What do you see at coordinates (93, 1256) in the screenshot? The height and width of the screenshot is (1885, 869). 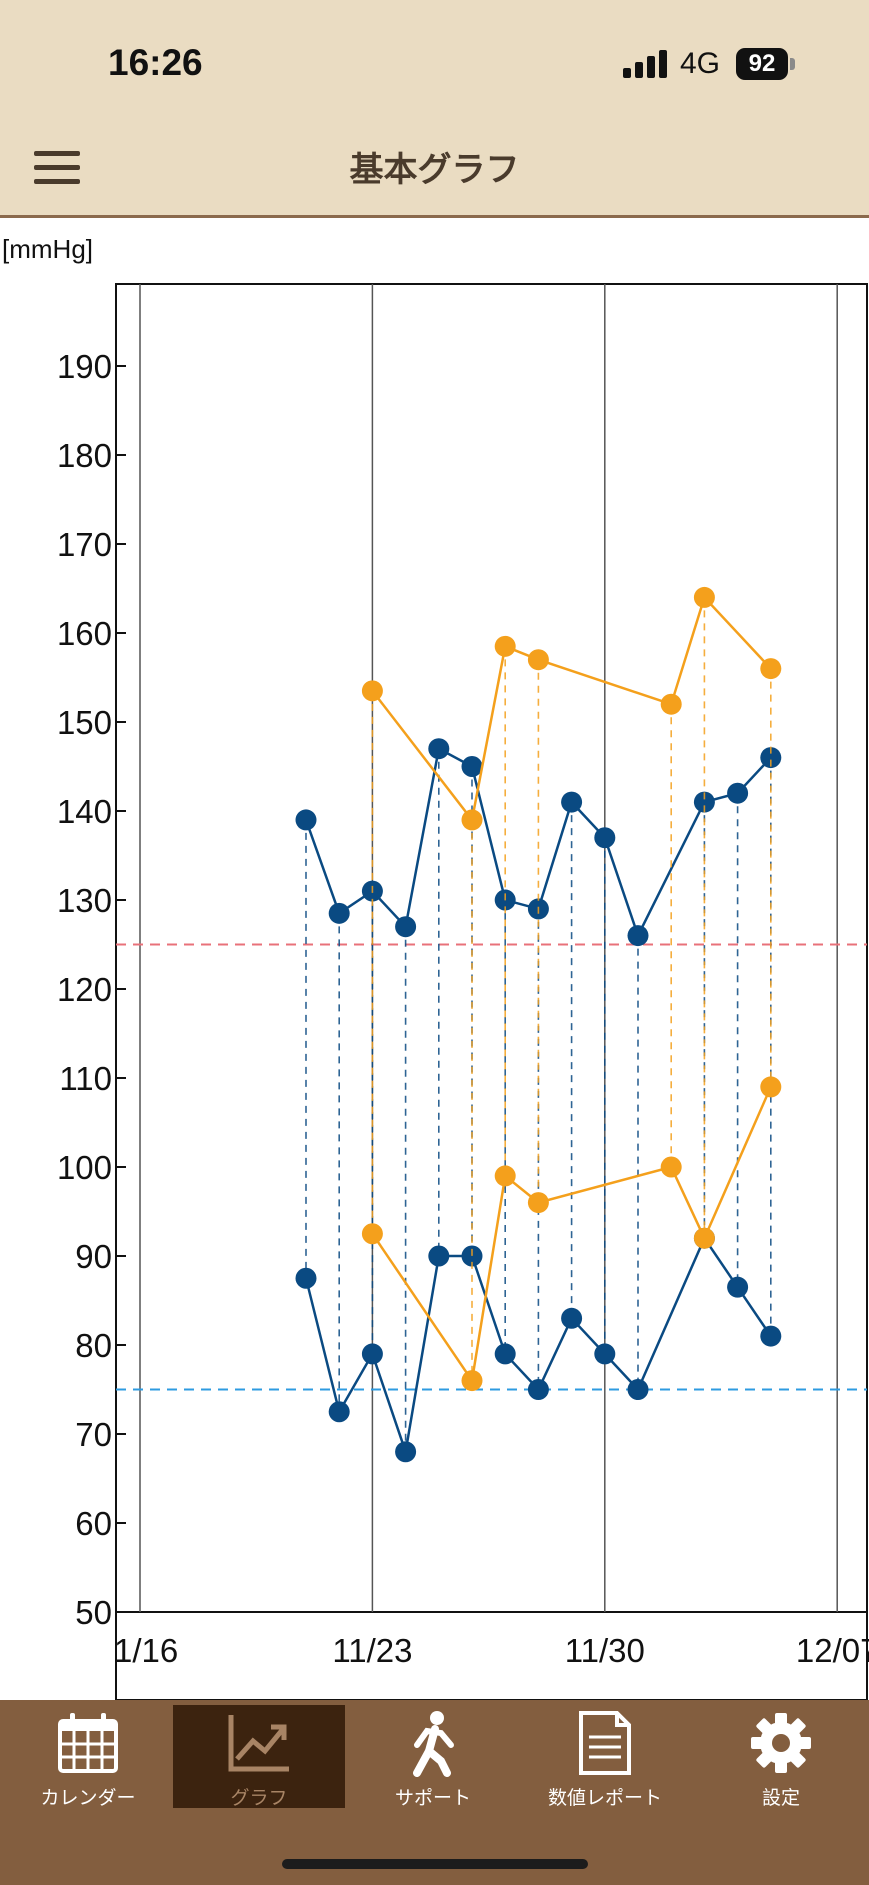 I see `y-tick-label: 90` at bounding box center [93, 1256].